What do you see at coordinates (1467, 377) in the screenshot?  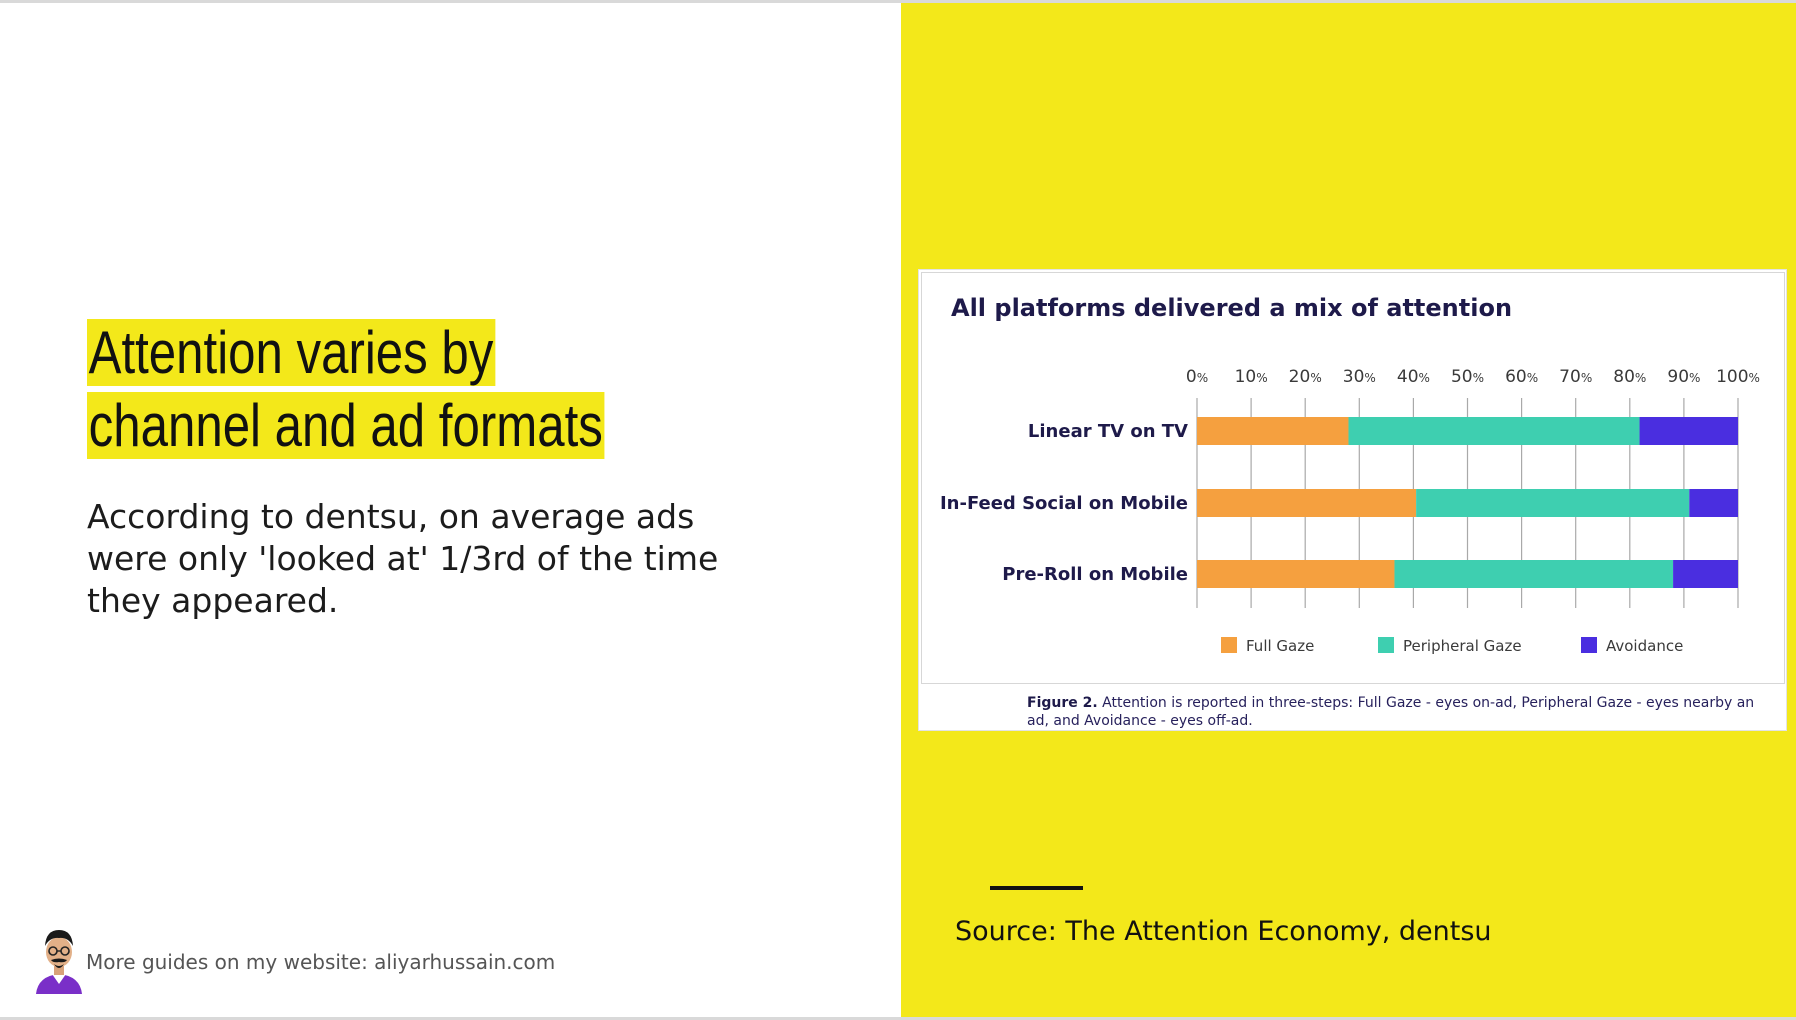 I see `x-tick-label-50: 50%` at bounding box center [1467, 377].